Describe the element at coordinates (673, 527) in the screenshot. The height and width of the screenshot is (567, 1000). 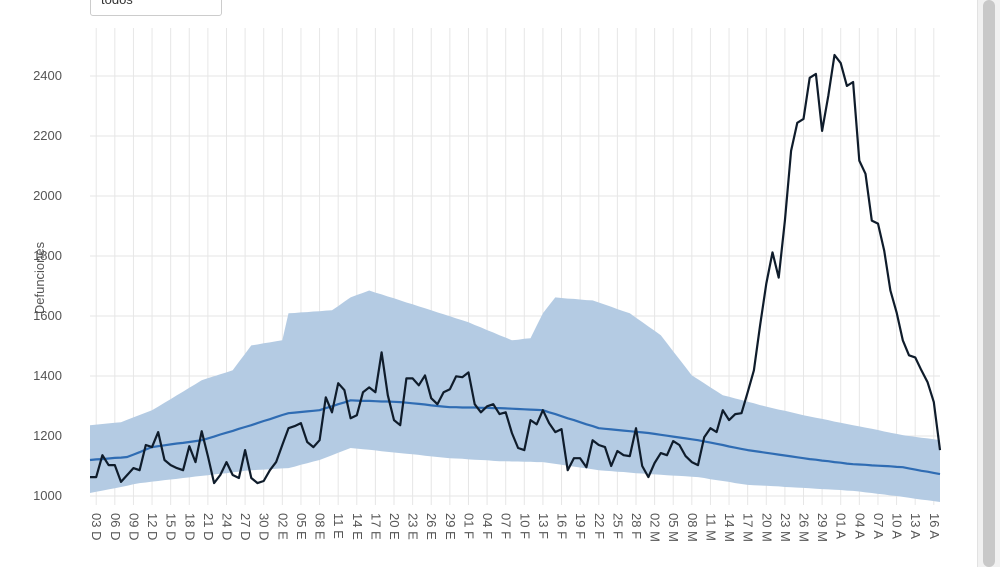
I see `x-tick-label: 05 M` at that location.